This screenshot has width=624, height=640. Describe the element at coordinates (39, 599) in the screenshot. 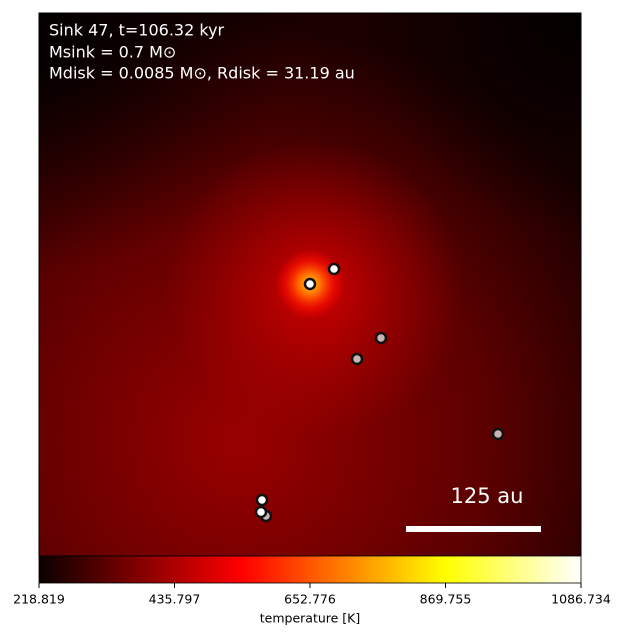

I see `colorbar-tick-label: 218.819` at that location.